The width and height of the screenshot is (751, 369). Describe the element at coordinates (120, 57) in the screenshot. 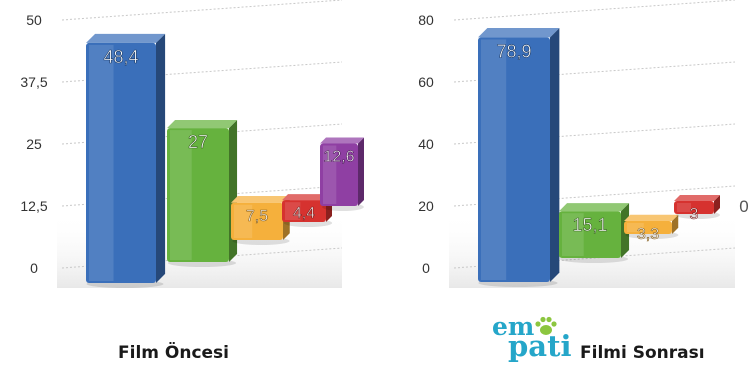

I see `bar-value-label: 48,4` at that location.